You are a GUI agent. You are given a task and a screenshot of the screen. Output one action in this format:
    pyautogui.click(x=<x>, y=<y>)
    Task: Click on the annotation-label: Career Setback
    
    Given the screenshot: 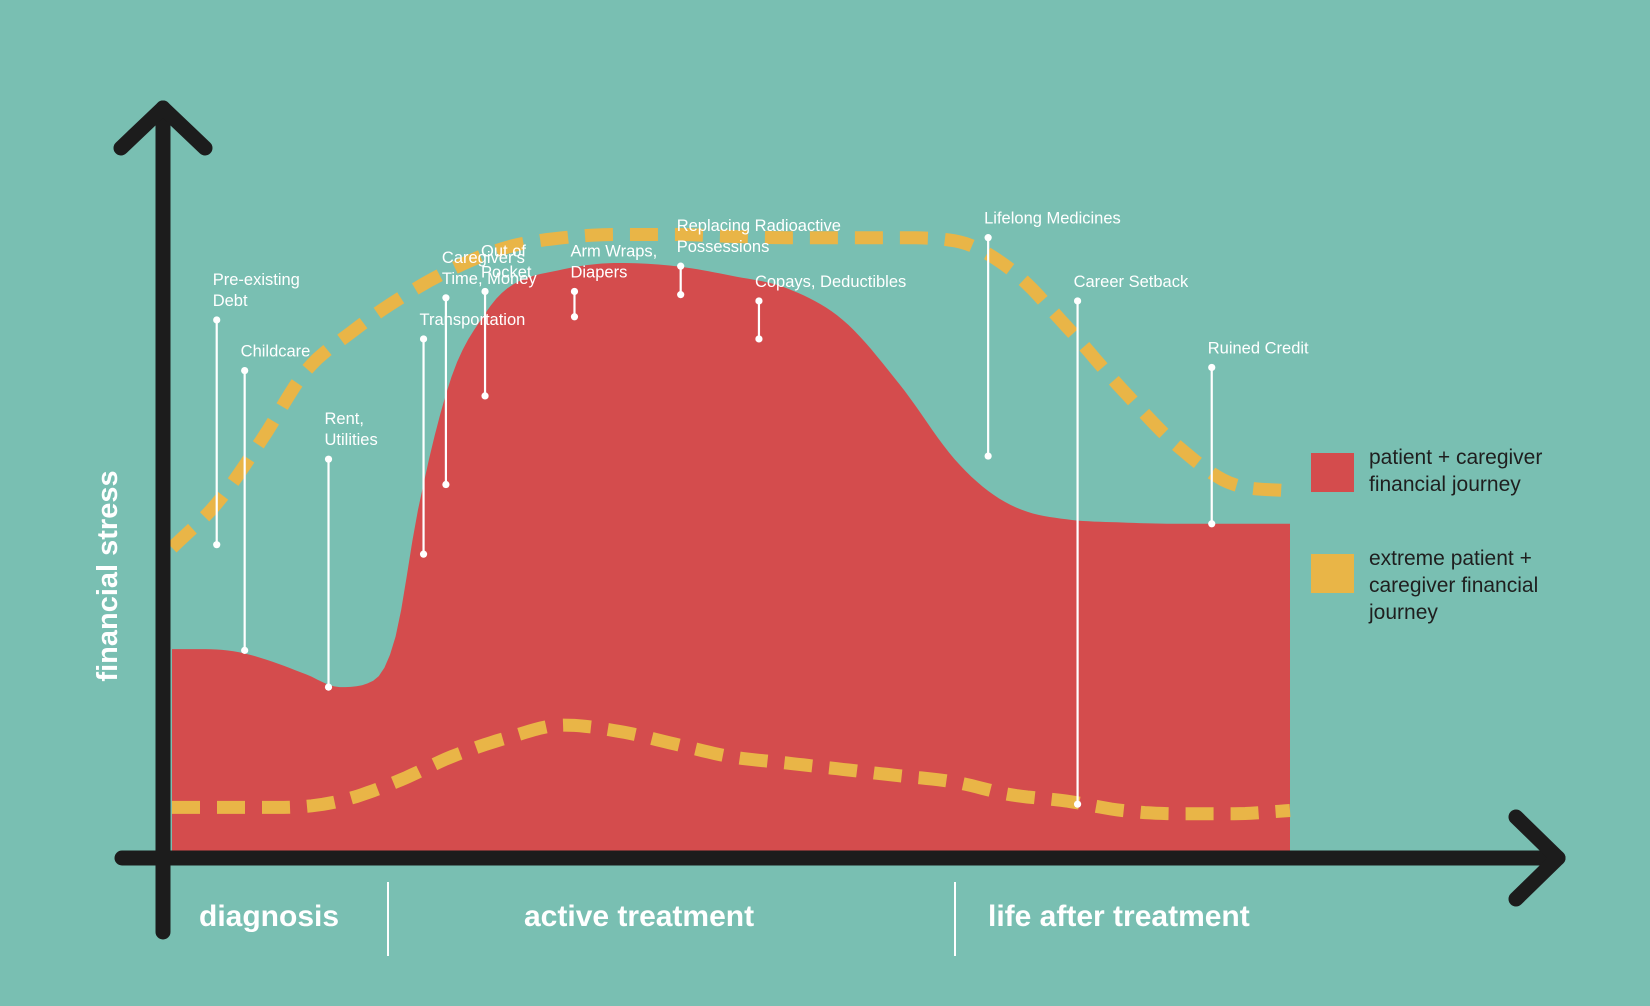 What is the action you would take?
    pyautogui.click(x=1131, y=282)
    